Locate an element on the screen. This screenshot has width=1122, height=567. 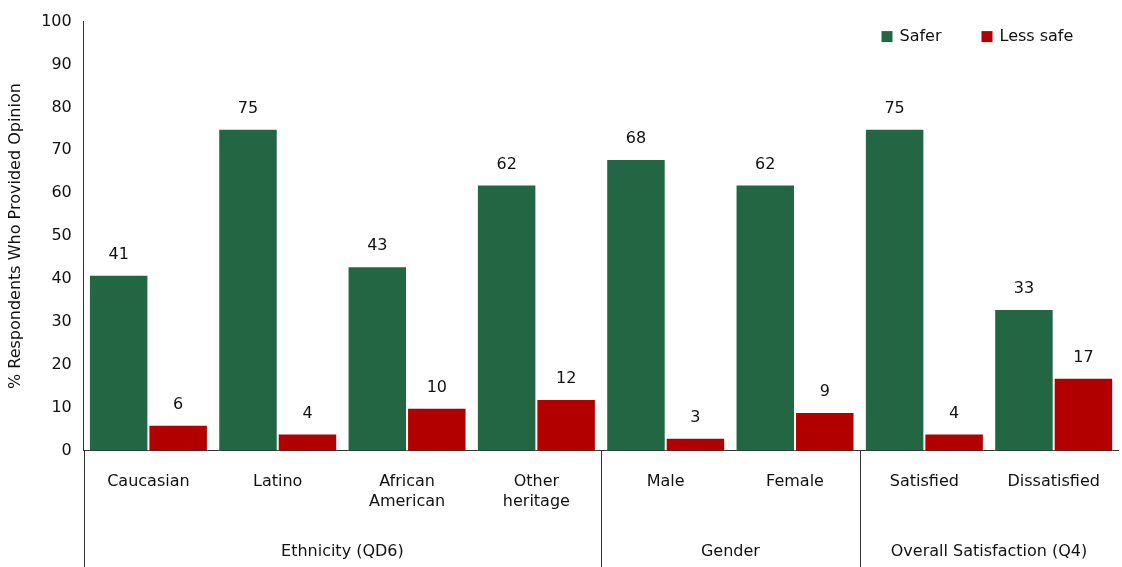
data-label: 68 is located at coordinates (636, 138).